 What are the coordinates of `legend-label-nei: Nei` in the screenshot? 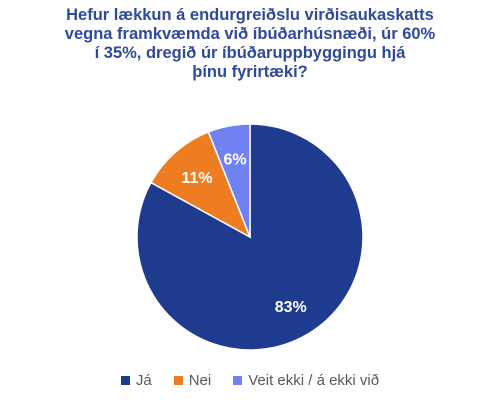 It's located at (200, 380).